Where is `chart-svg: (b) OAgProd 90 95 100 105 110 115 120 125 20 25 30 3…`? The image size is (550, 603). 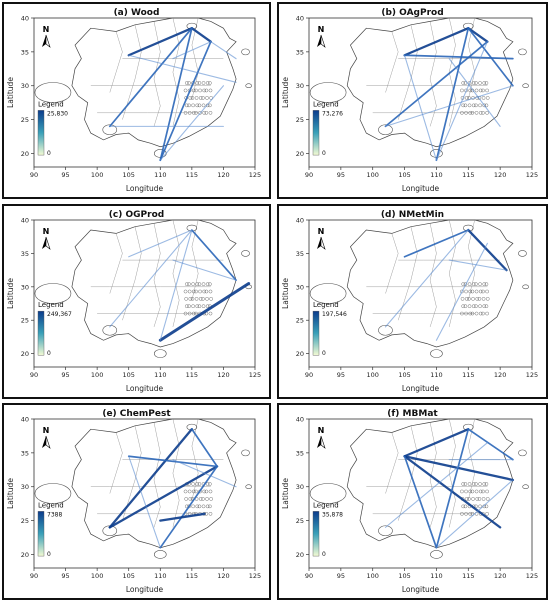
chart-svg: (b) OAgProd 90 95 100 105 110 115 120 125 20 25 30 3… is located at coordinates (409, 100).